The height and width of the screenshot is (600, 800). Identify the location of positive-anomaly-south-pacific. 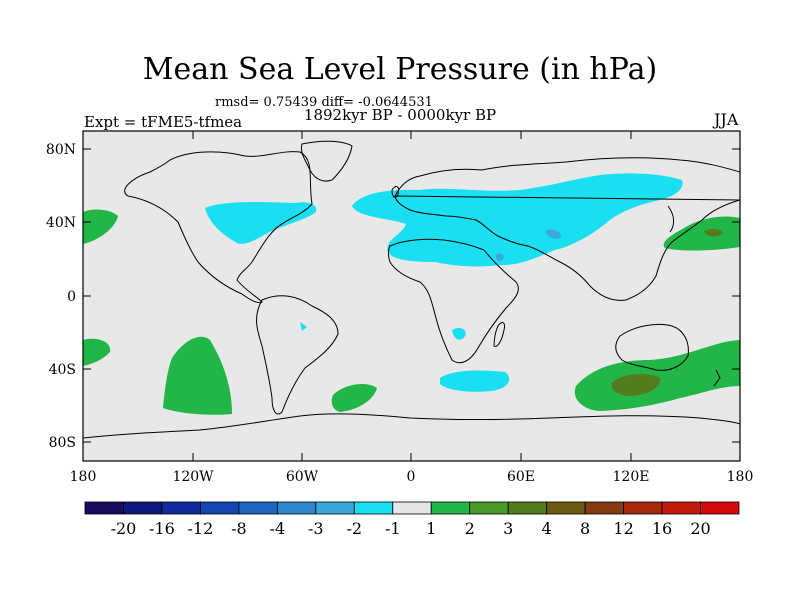
(197, 375).